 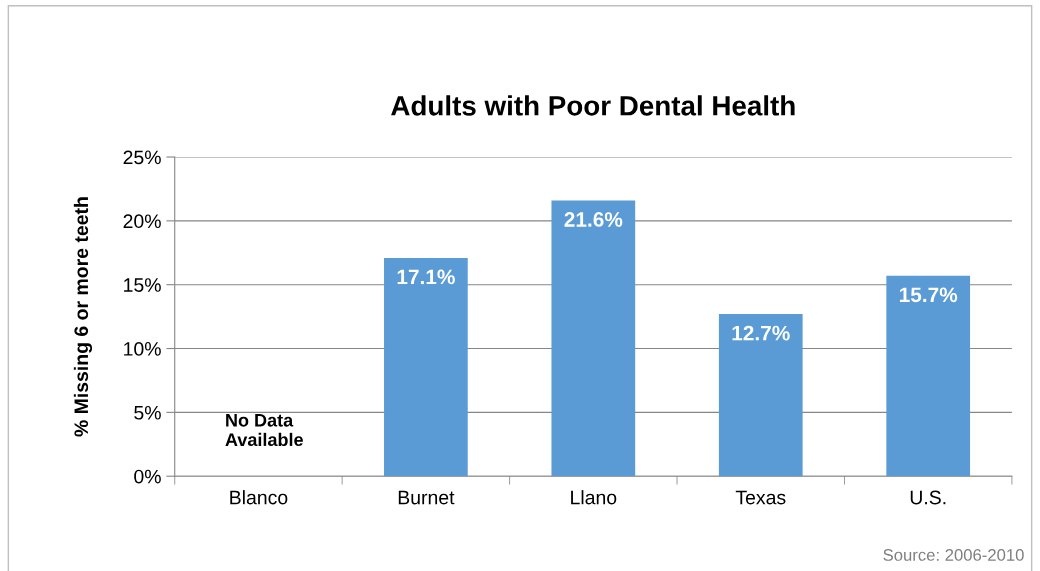 What do you see at coordinates (142, 285) in the screenshot?
I see `y-tick-label: 15%` at bounding box center [142, 285].